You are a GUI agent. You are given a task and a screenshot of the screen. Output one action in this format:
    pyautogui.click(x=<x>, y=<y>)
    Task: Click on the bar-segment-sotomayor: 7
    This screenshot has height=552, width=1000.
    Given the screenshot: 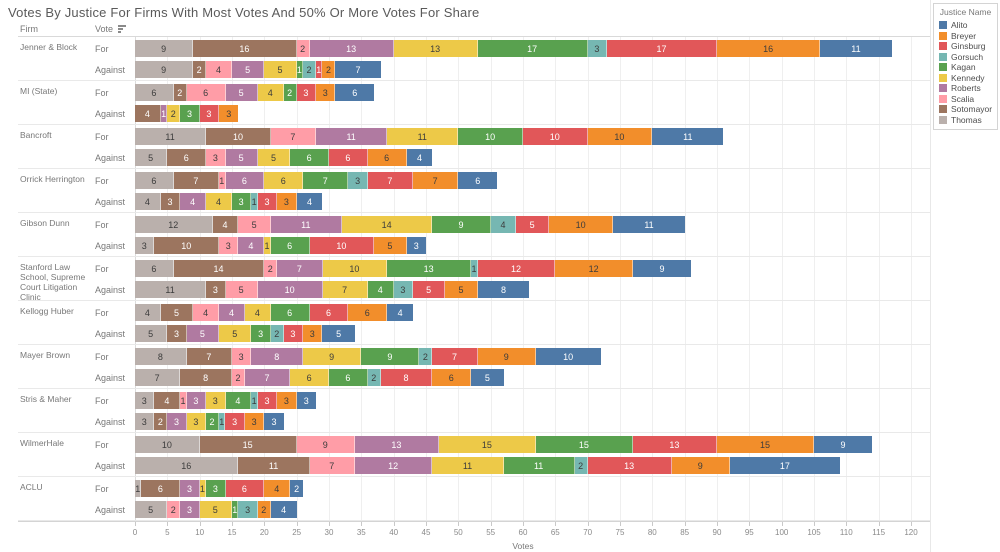 What is the action you would take?
    pyautogui.click(x=209, y=356)
    